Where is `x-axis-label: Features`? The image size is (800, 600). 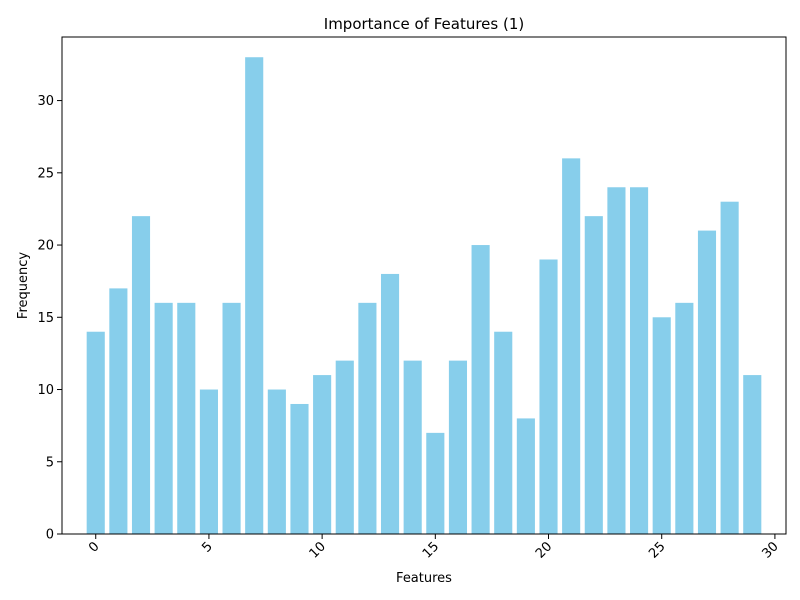
x-axis-label: Features is located at coordinates (424, 578).